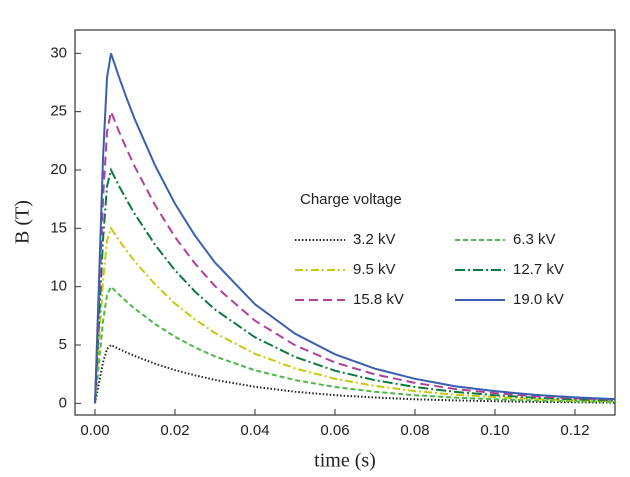  Describe the element at coordinates (63, 402) in the screenshot. I see `y-tick-label: 0` at that location.